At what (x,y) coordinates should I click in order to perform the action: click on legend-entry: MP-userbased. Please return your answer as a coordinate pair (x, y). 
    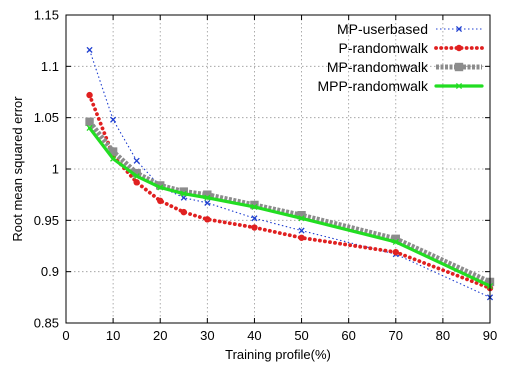
    Looking at the image, I should click on (409, 29).